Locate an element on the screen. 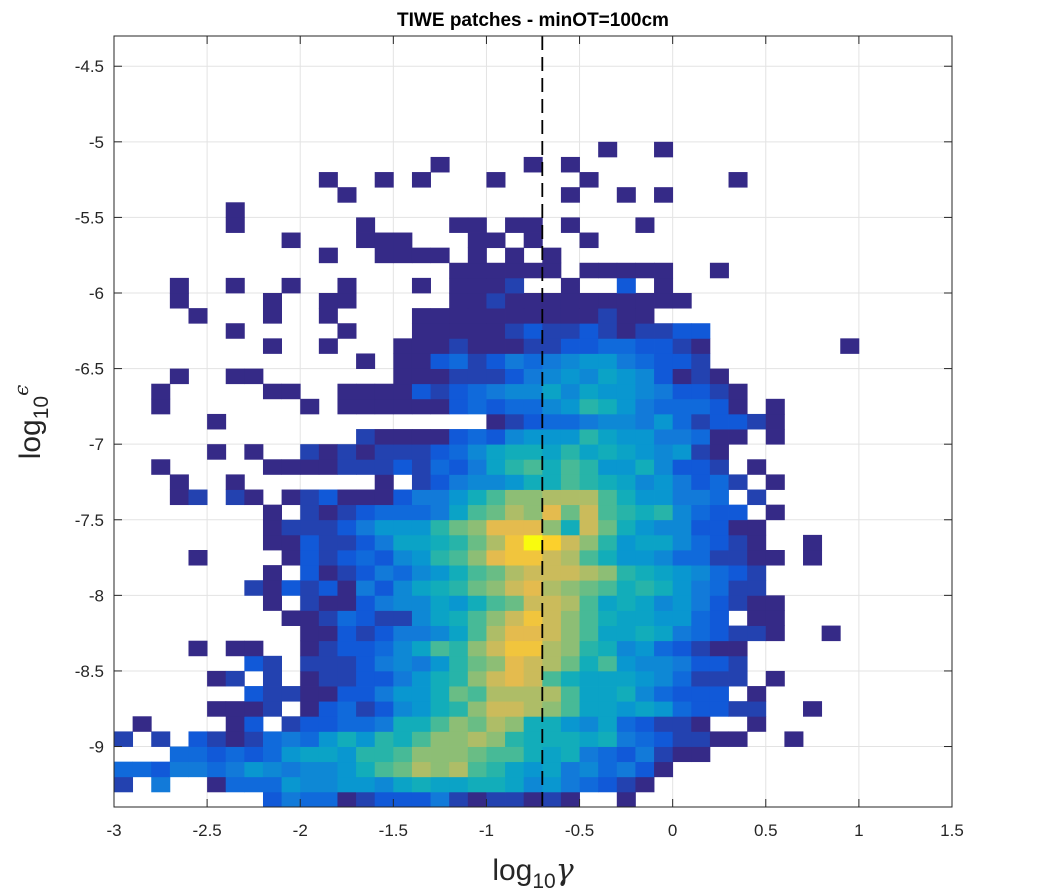  x-axis-label-symbol: γ is located at coordinates (565, 870).